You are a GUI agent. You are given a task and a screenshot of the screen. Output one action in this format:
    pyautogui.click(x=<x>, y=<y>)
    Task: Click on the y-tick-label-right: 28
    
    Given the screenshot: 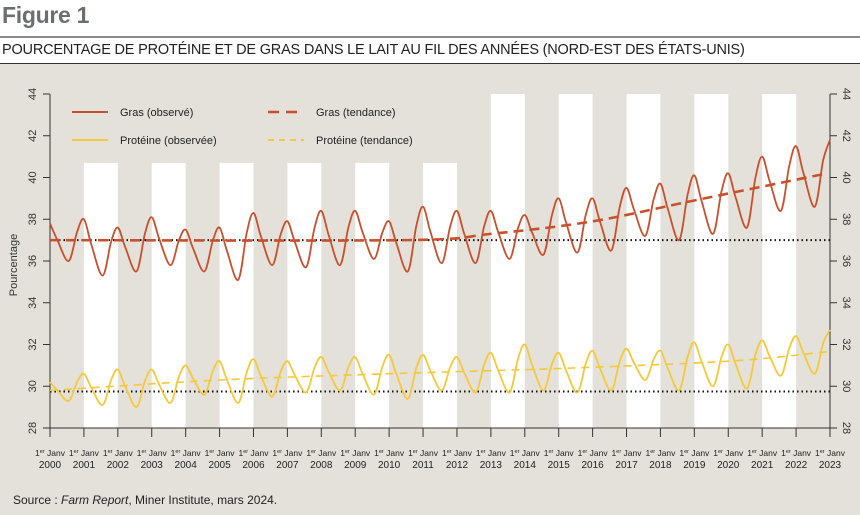 What is the action you would take?
    pyautogui.click(x=846, y=428)
    